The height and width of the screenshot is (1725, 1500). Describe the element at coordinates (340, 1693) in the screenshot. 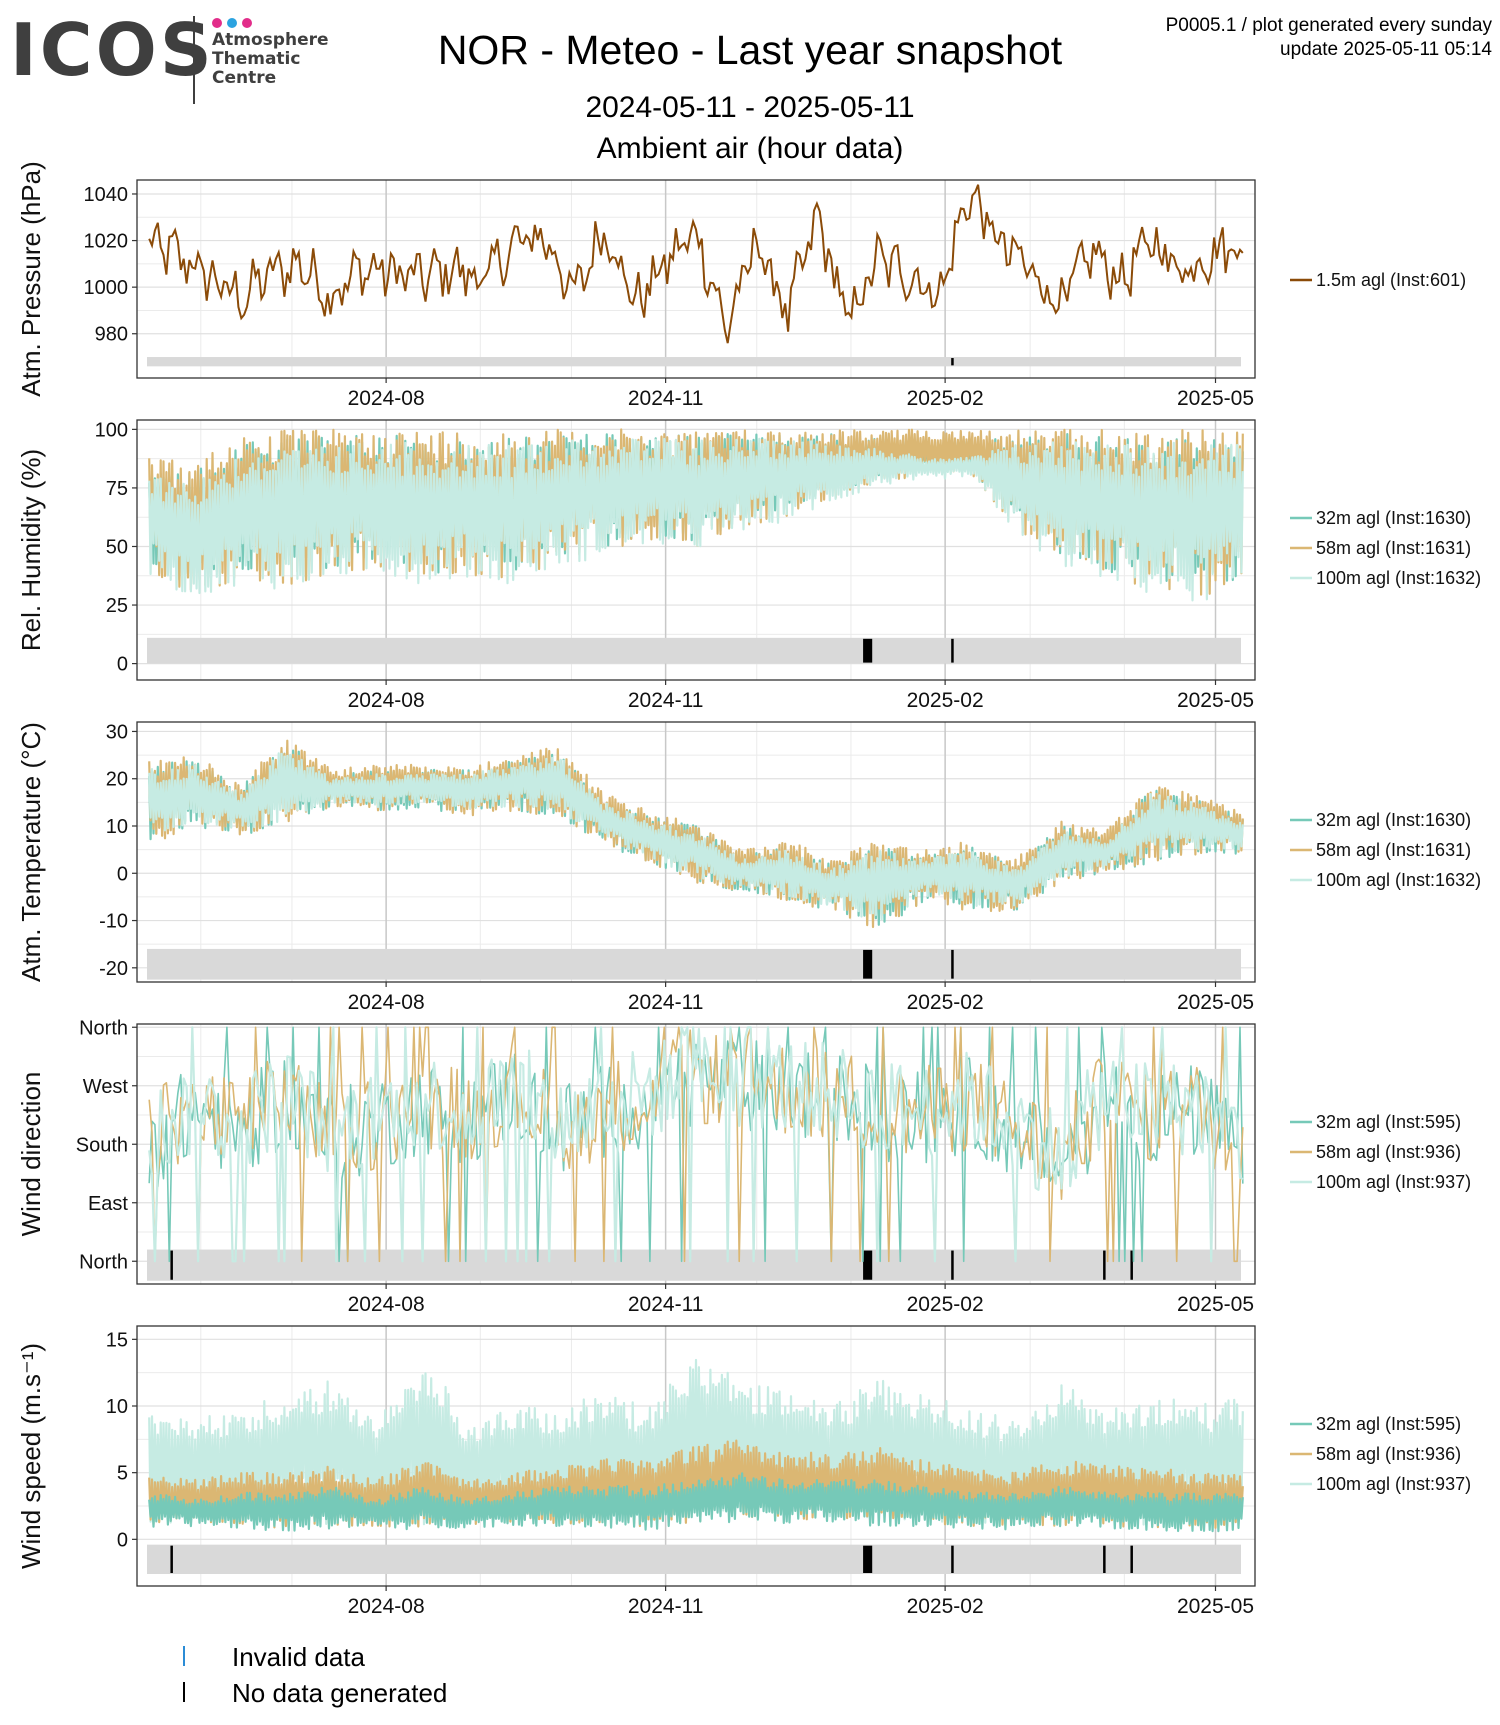

I see `footer-legend-label: No data generated` at that location.